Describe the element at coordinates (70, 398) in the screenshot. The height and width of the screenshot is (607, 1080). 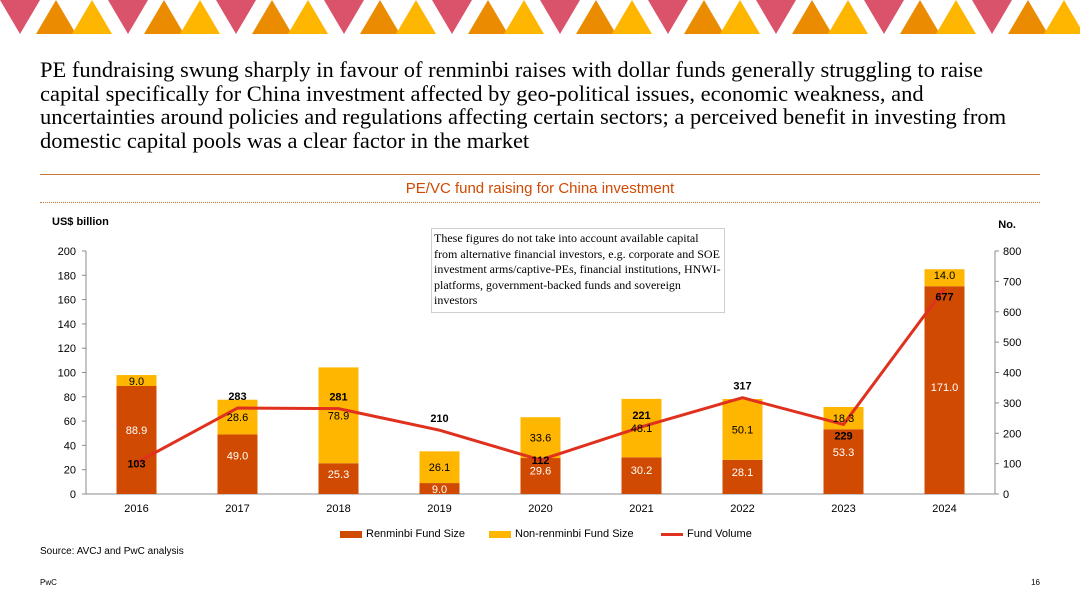
I see `y-left-tick-label: 80` at that location.